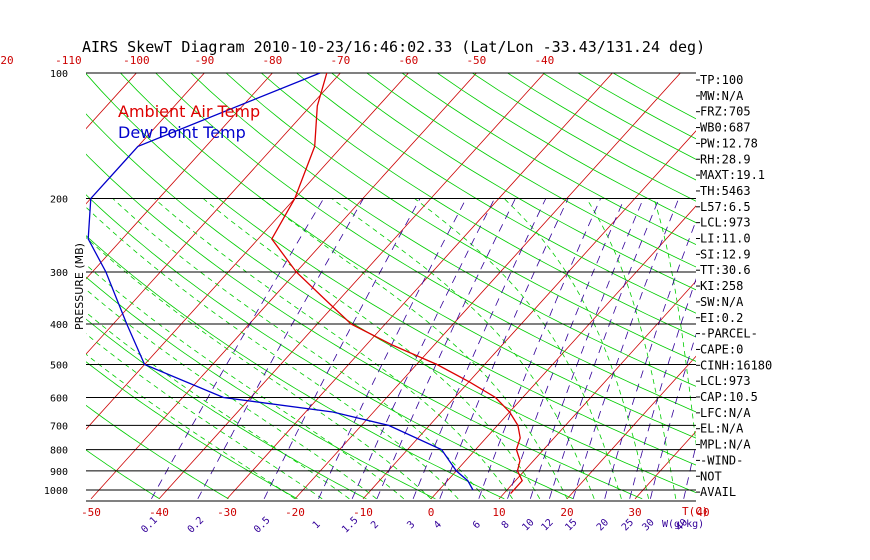  What do you see at coordinates (725, 128) in the screenshot?
I see `index-entry: WB0:687` at bounding box center [725, 128].